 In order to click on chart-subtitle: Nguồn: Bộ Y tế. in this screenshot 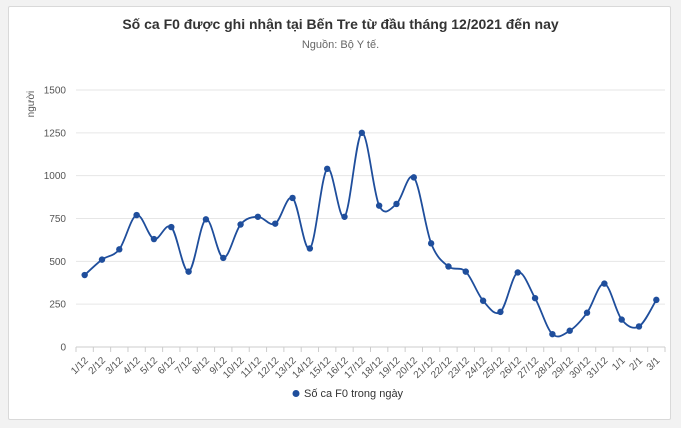, I will do `click(340, 45)`.